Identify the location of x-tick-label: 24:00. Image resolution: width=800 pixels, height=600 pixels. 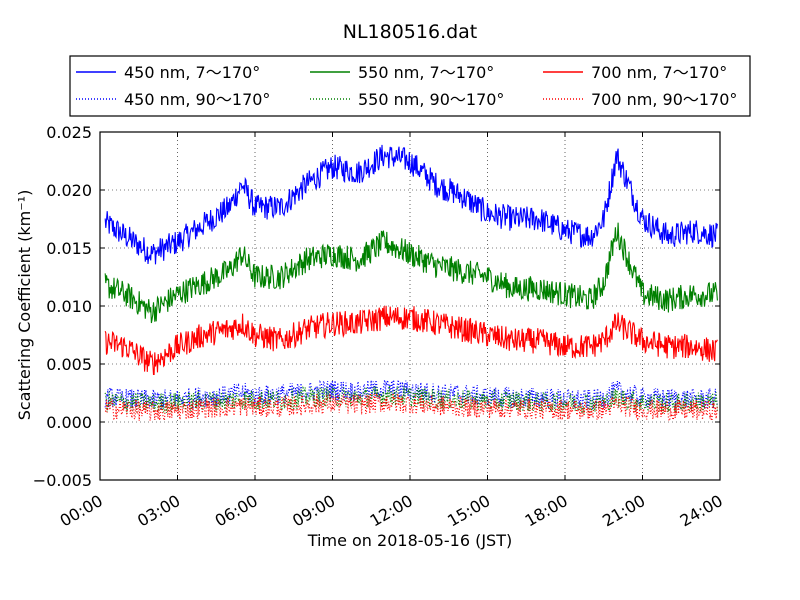
(701, 511).